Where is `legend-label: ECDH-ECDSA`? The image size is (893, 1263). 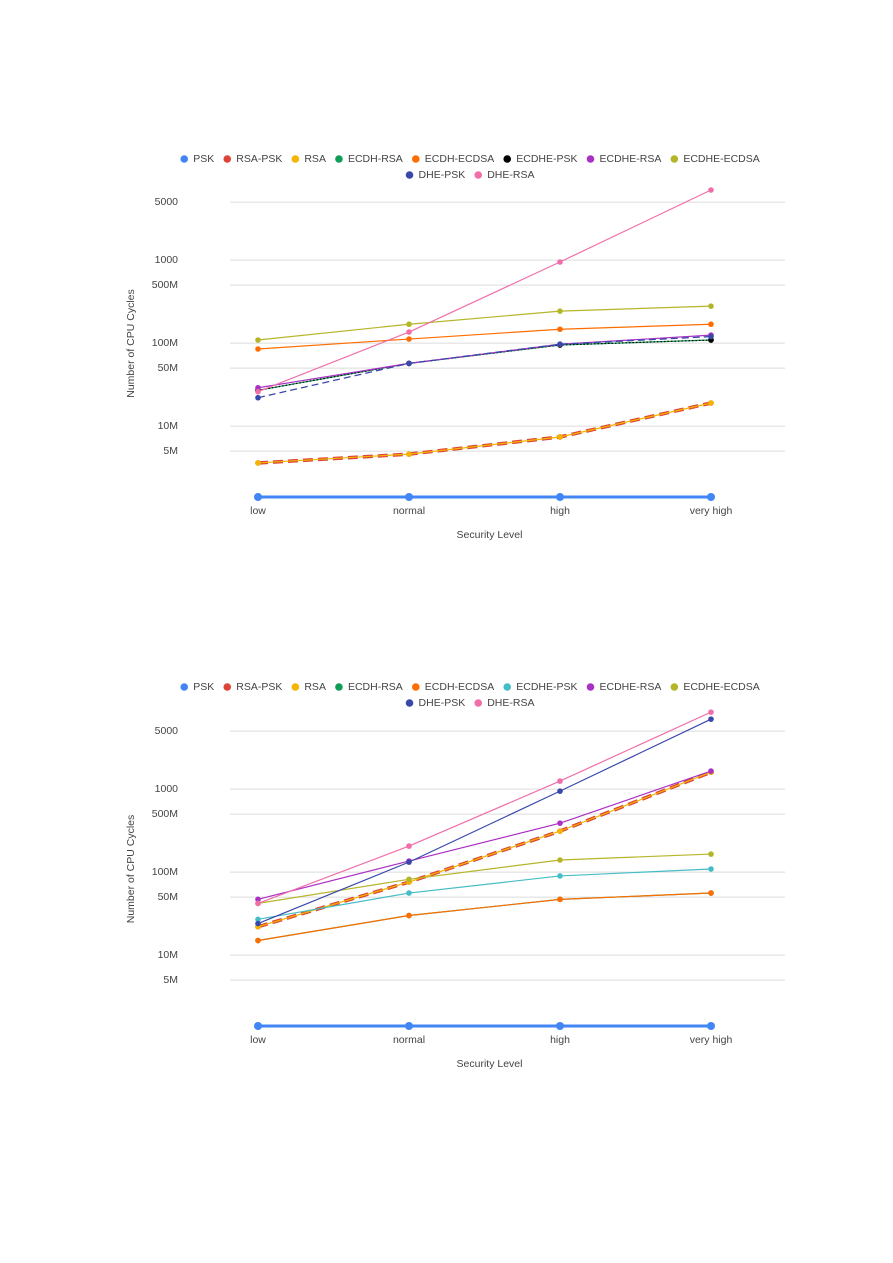 legend-label: ECDH-ECDSA is located at coordinates (459, 159).